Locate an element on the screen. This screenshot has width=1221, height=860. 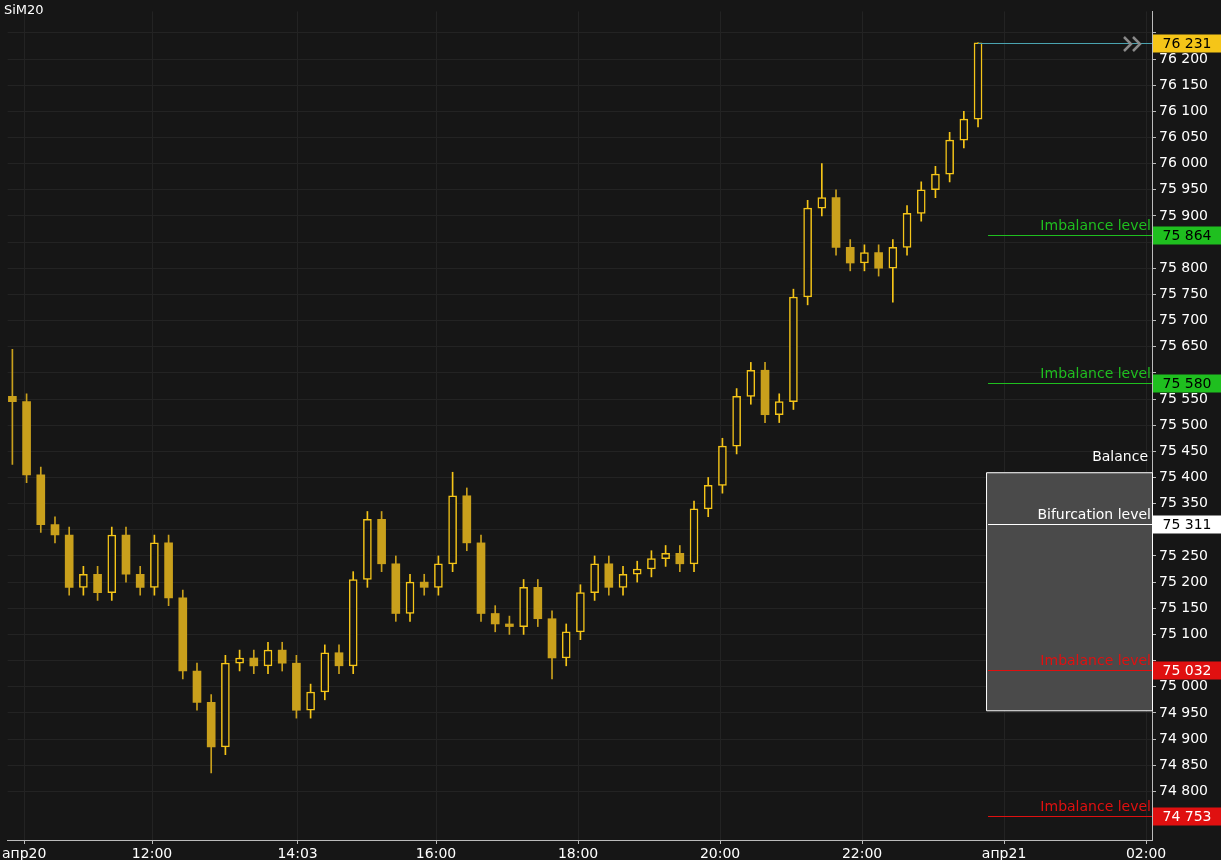
y-tick-label: 74 850 is located at coordinates (1183, 763).